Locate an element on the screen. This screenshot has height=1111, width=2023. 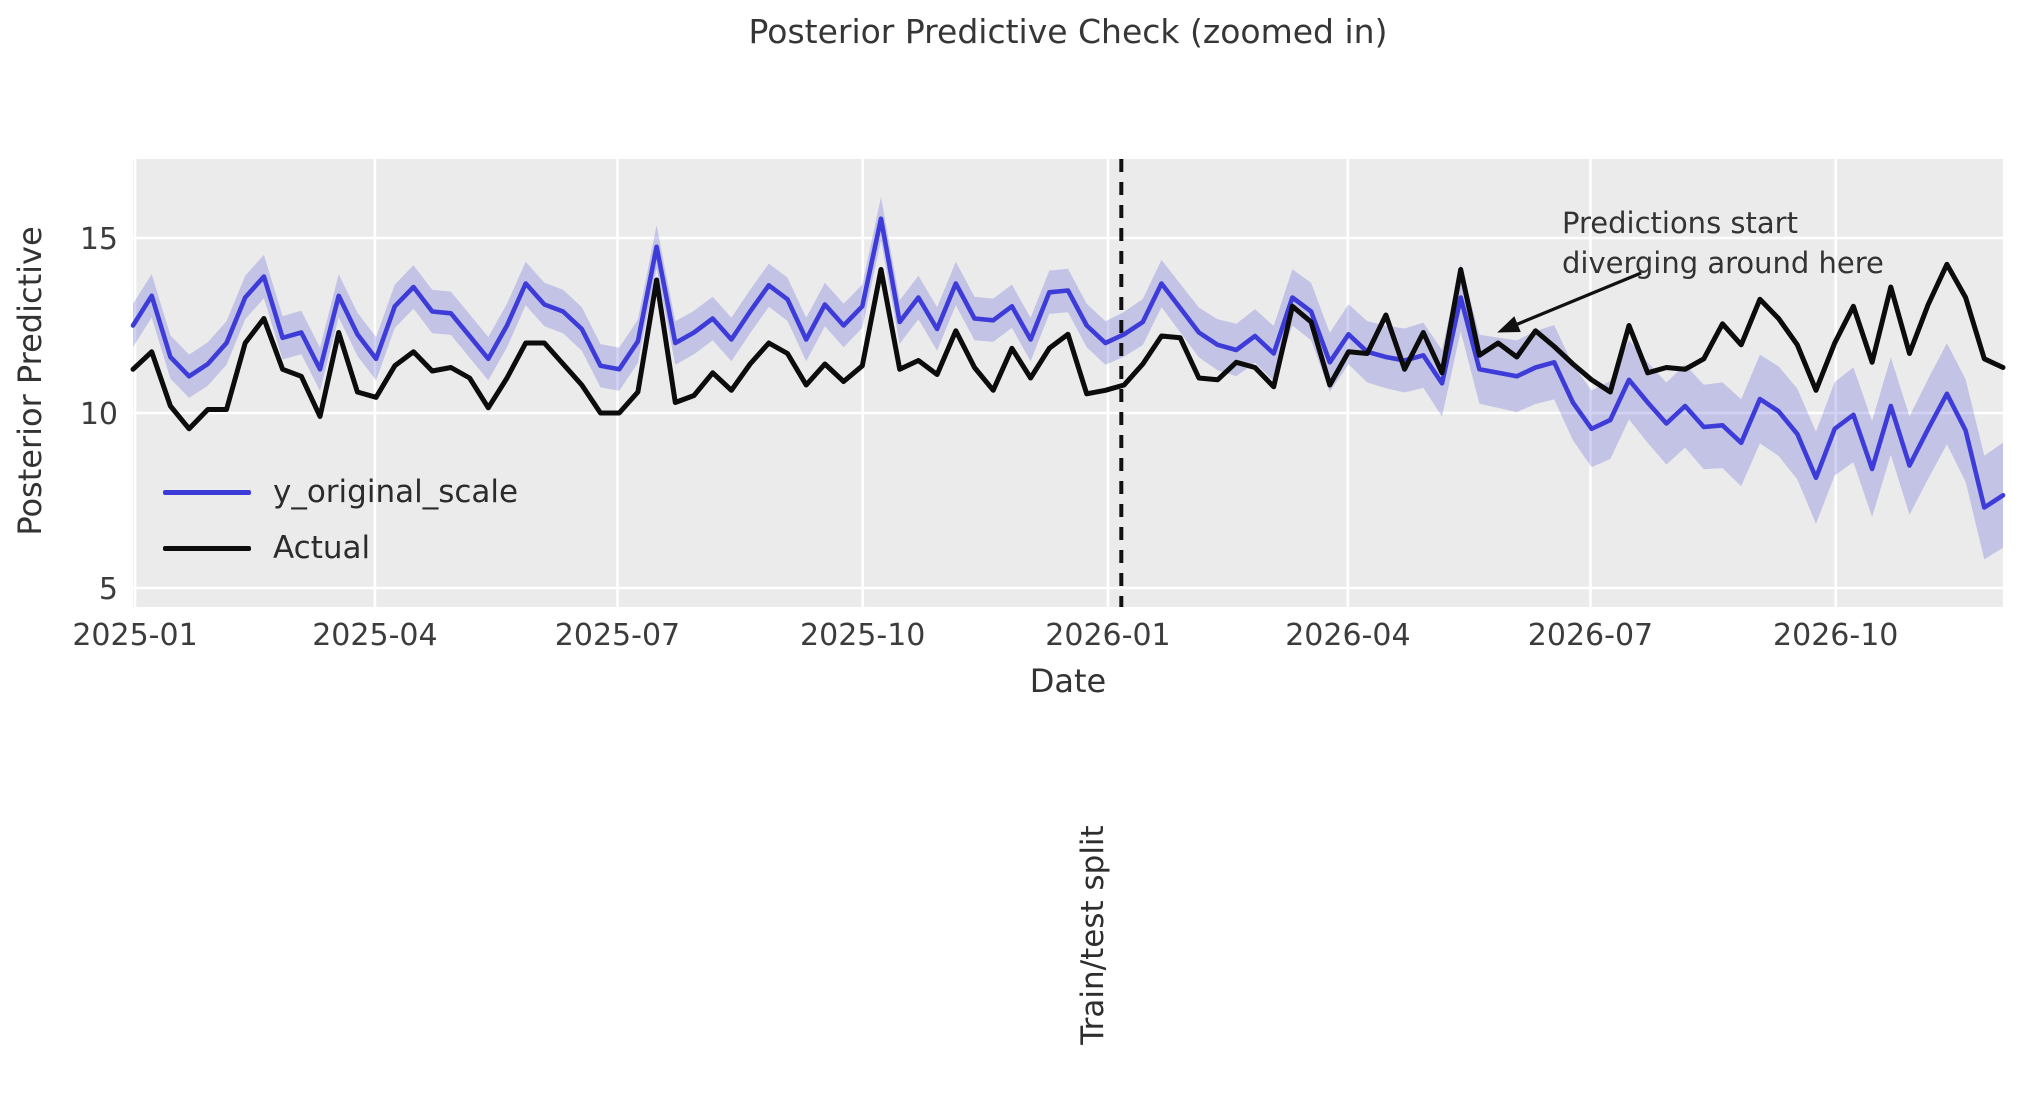
train-test-split-label: Train/test split is located at coordinates (1093, 935).